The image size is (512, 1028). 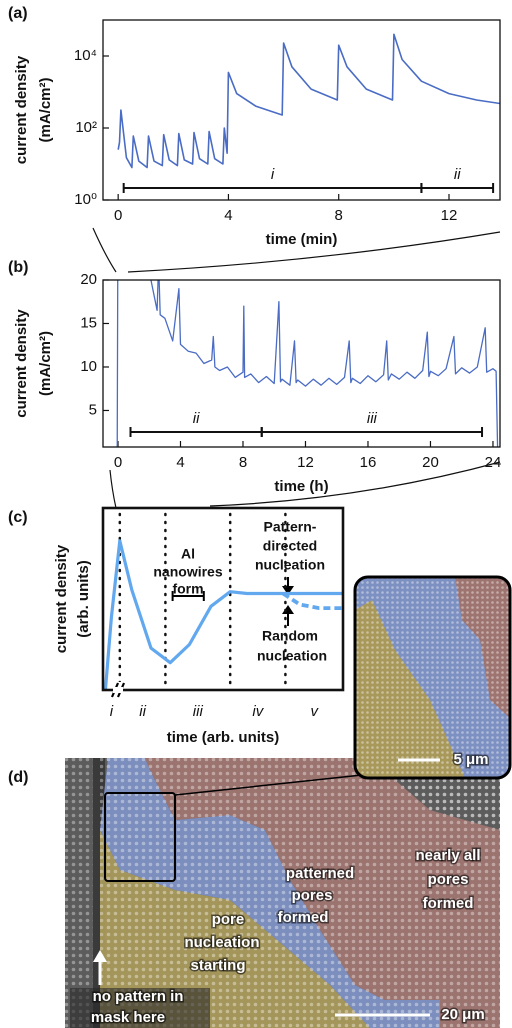 What do you see at coordinates (290, 546) in the screenshot?
I see `annotation: directed` at bounding box center [290, 546].